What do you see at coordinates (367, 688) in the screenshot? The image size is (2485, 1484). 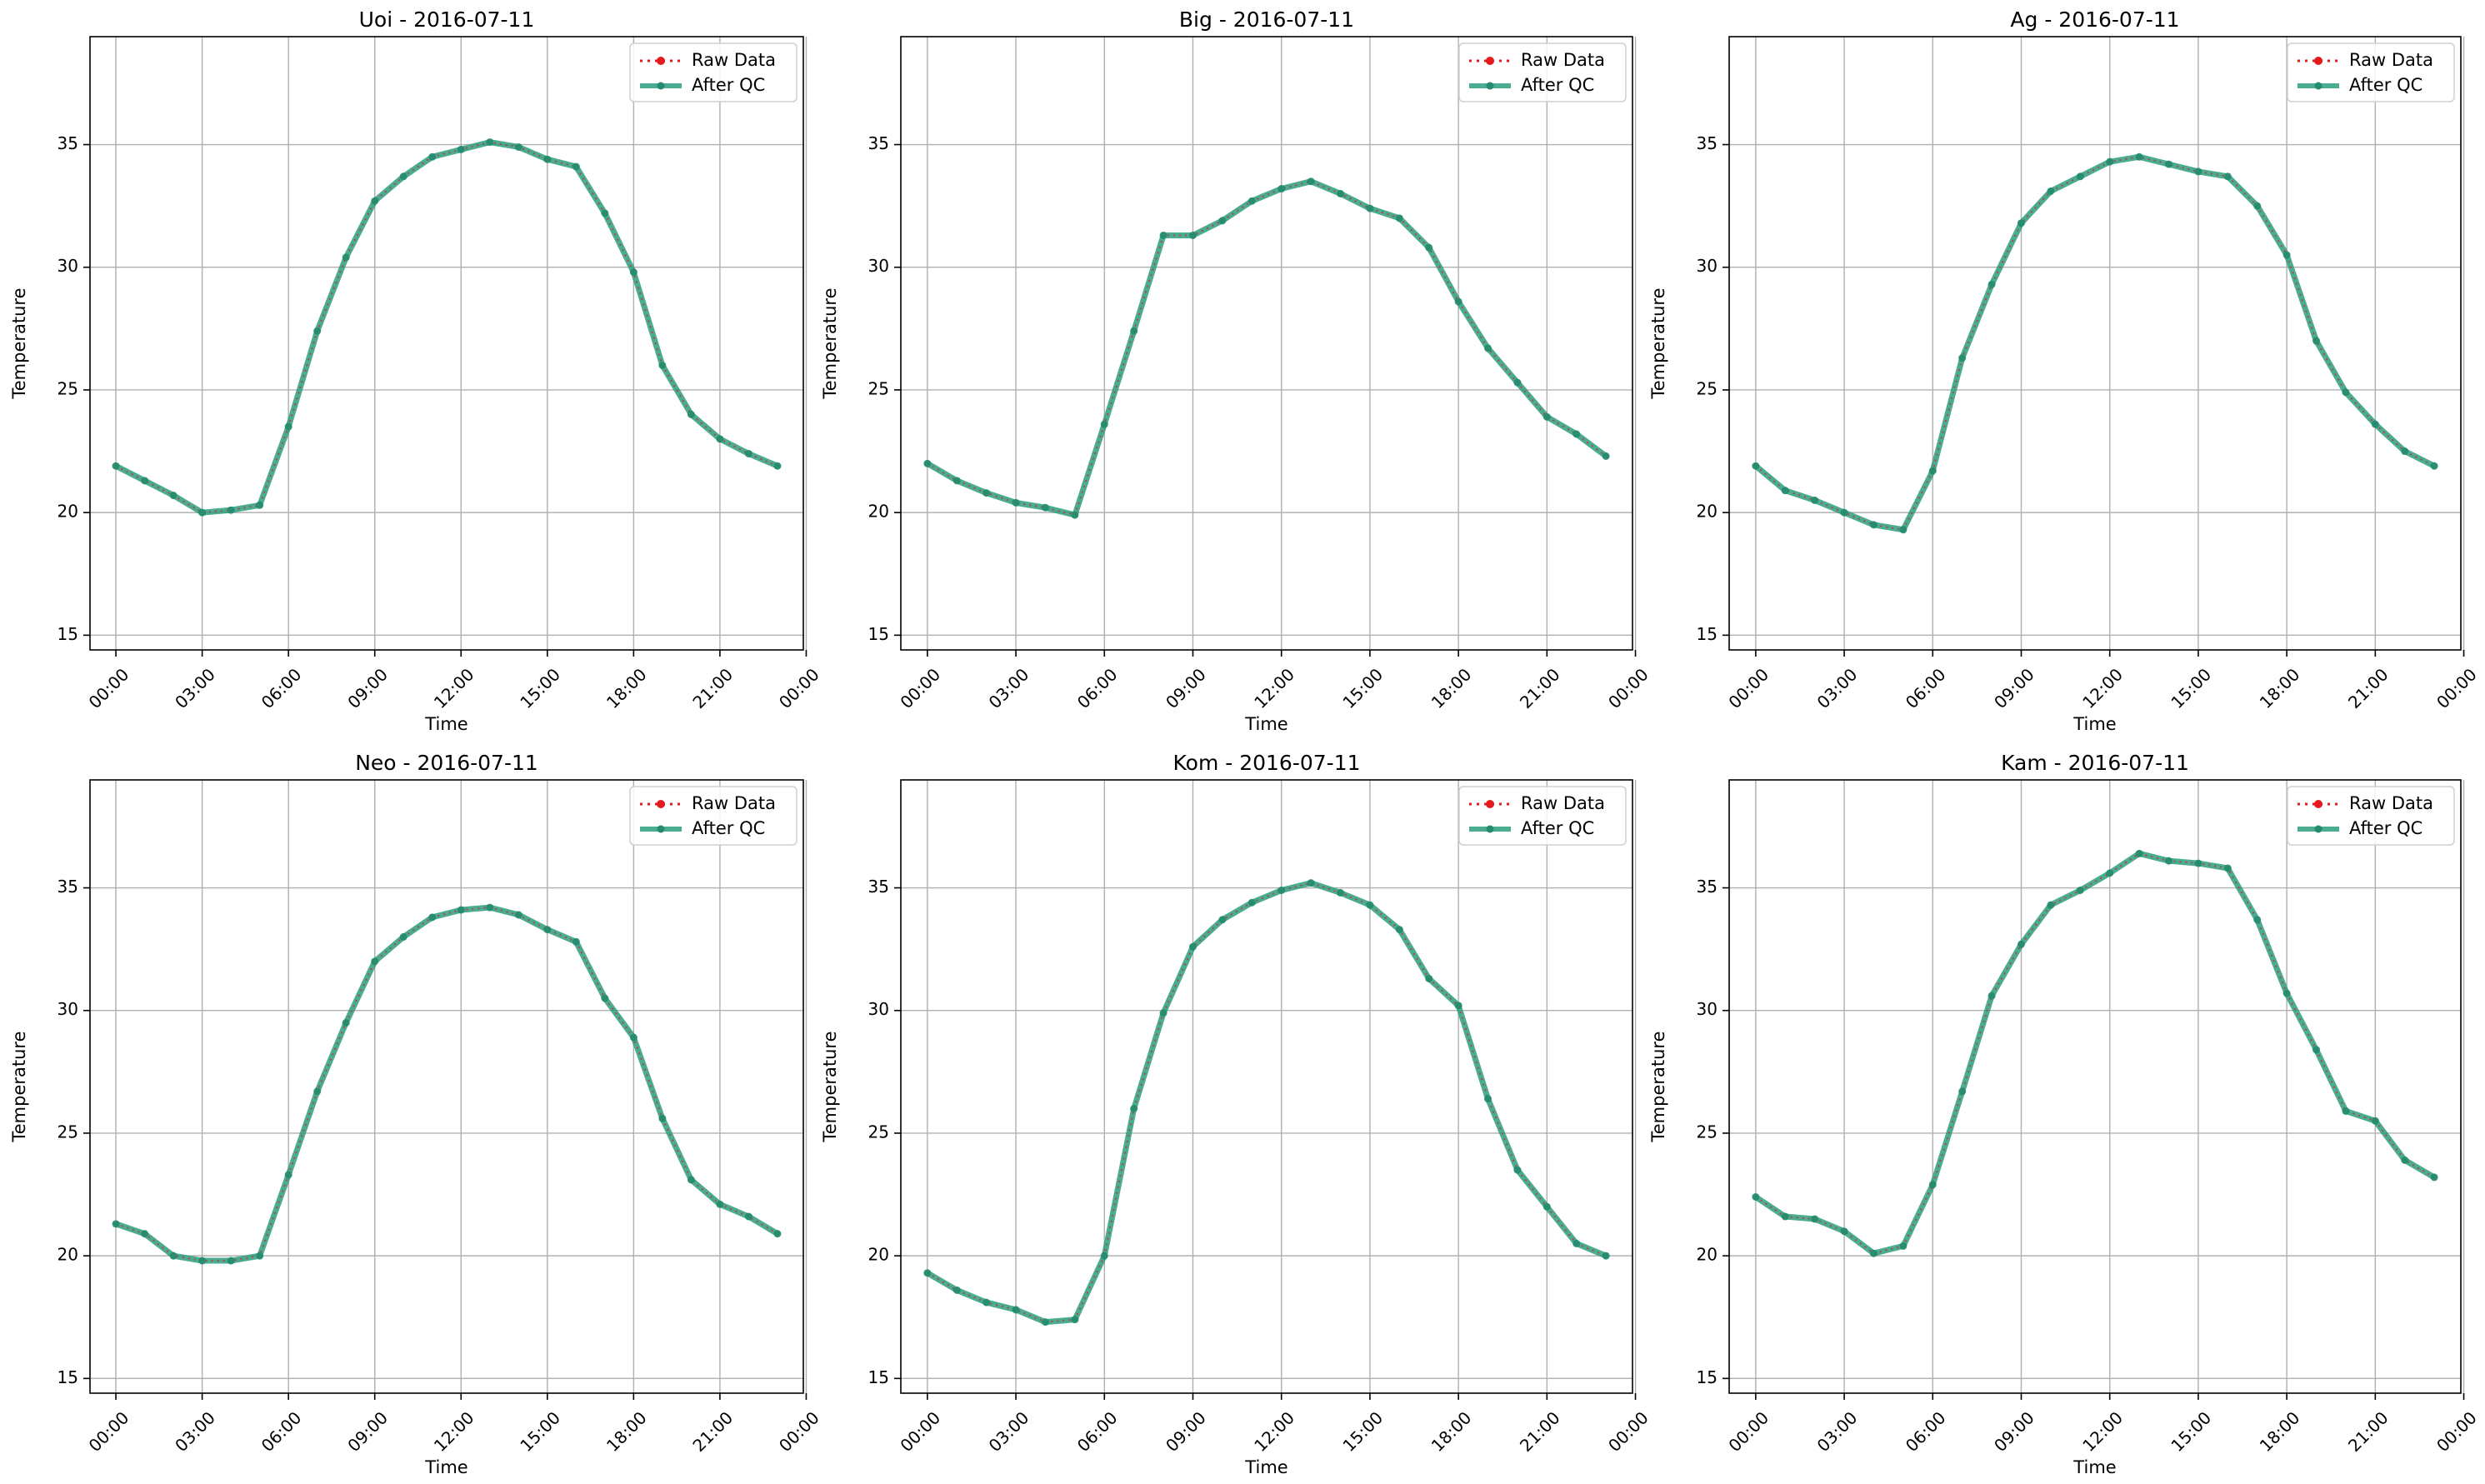 I see `x-tick-label: 09:00` at bounding box center [367, 688].